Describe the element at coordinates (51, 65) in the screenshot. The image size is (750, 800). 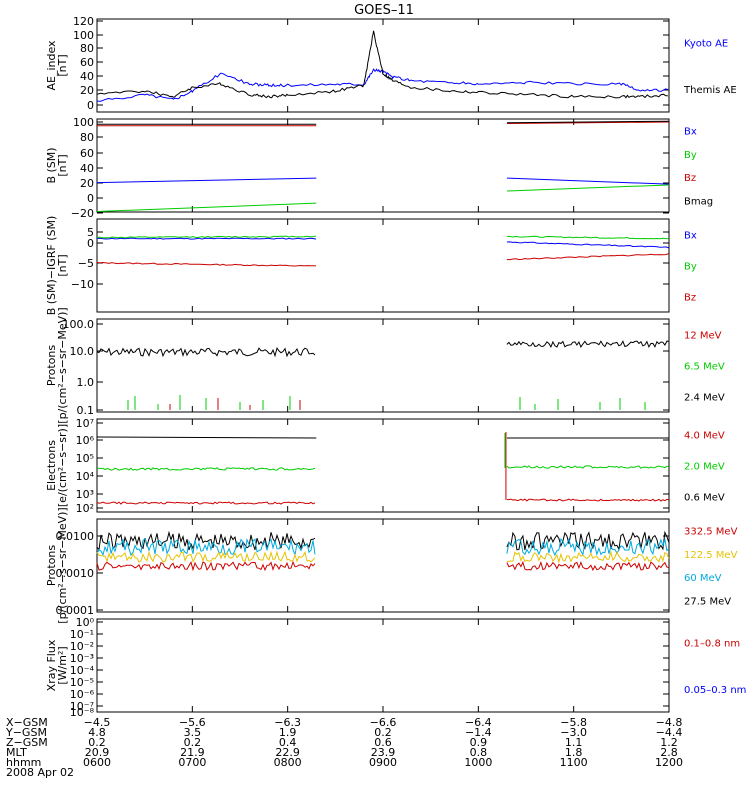
I see `y-axis-label: AE_index` at that location.